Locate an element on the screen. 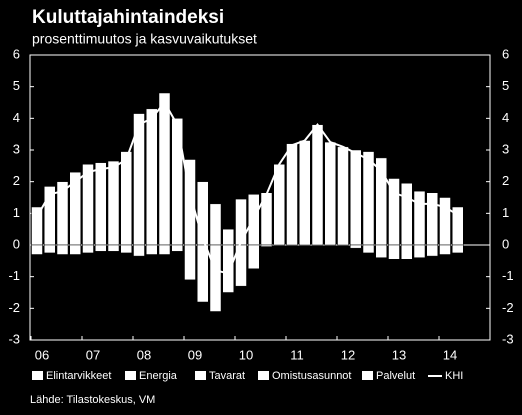 Image resolution: width=522 pixels, height=415 pixels. x-tick-label: 08 is located at coordinates (144, 354).